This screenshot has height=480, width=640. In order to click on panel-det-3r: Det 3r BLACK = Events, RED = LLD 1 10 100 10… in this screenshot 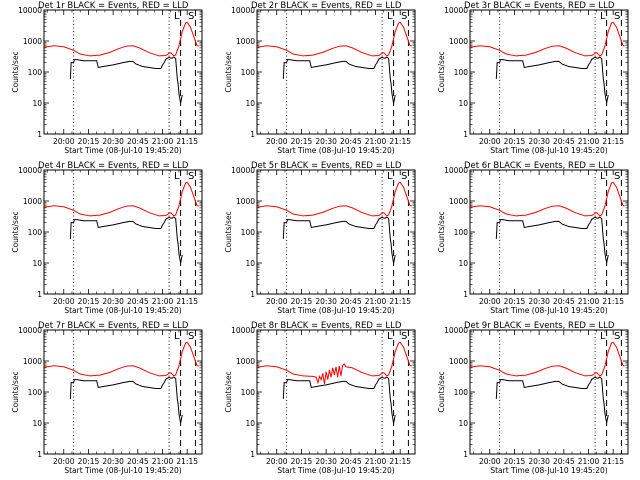, I will do `click(533, 78)`.